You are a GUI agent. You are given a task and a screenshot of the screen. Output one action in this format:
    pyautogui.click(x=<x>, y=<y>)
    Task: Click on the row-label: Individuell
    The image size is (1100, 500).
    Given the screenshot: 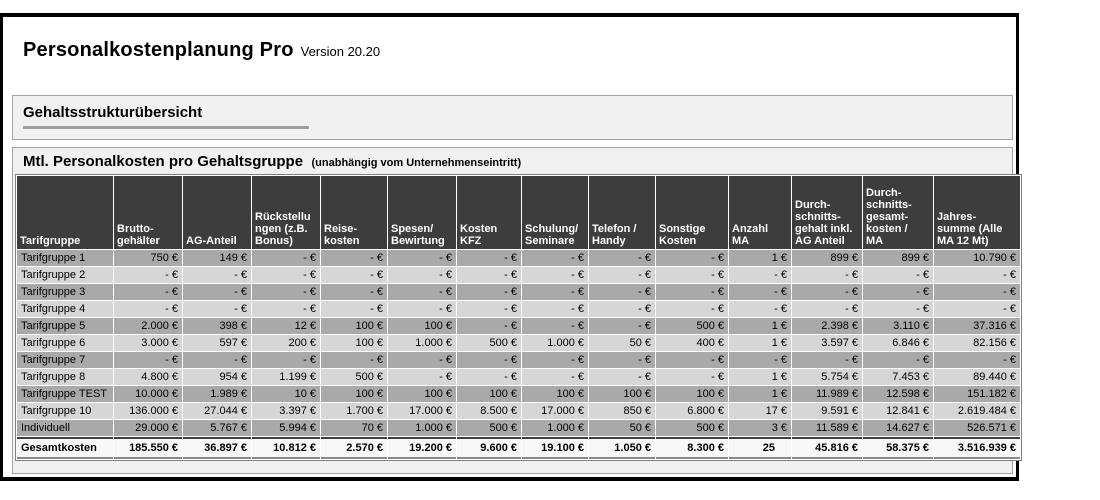 What is the action you would take?
    pyautogui.click(x=65, y=428)
    